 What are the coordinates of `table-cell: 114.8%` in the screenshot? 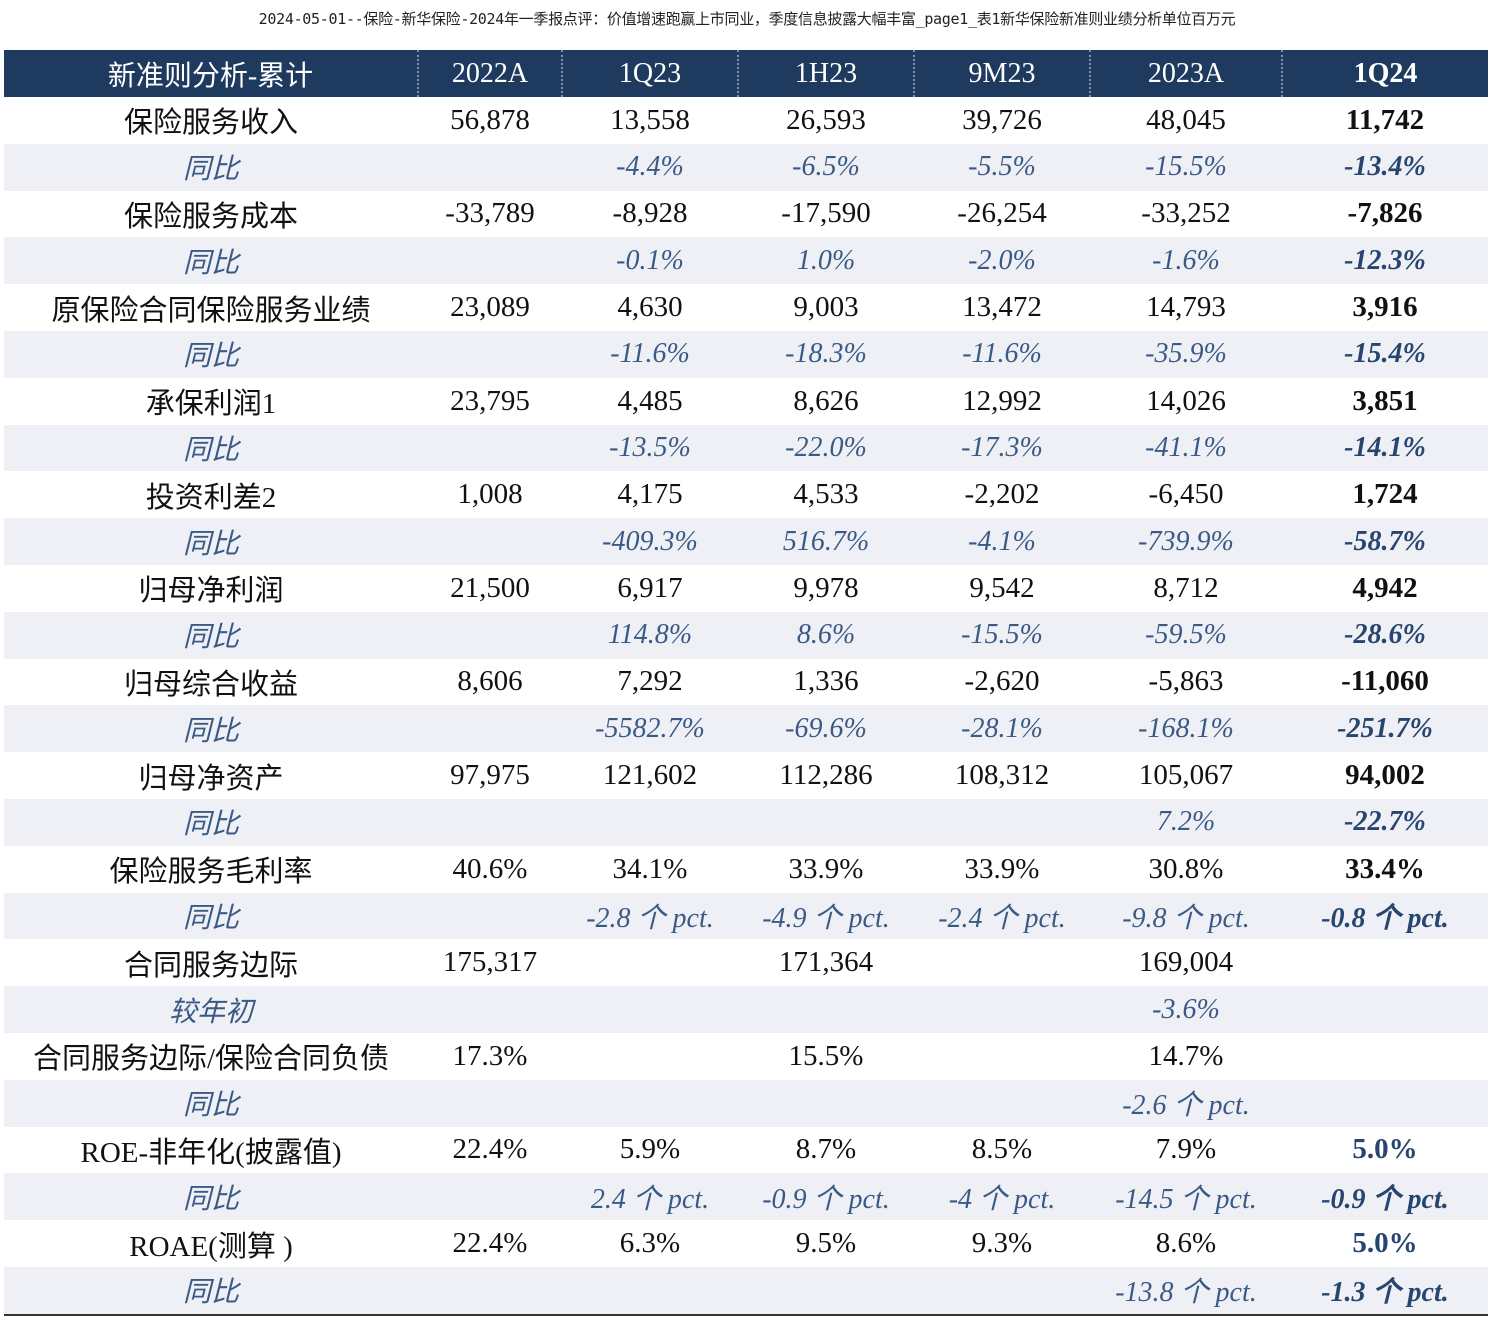 It's located at (650, 635).